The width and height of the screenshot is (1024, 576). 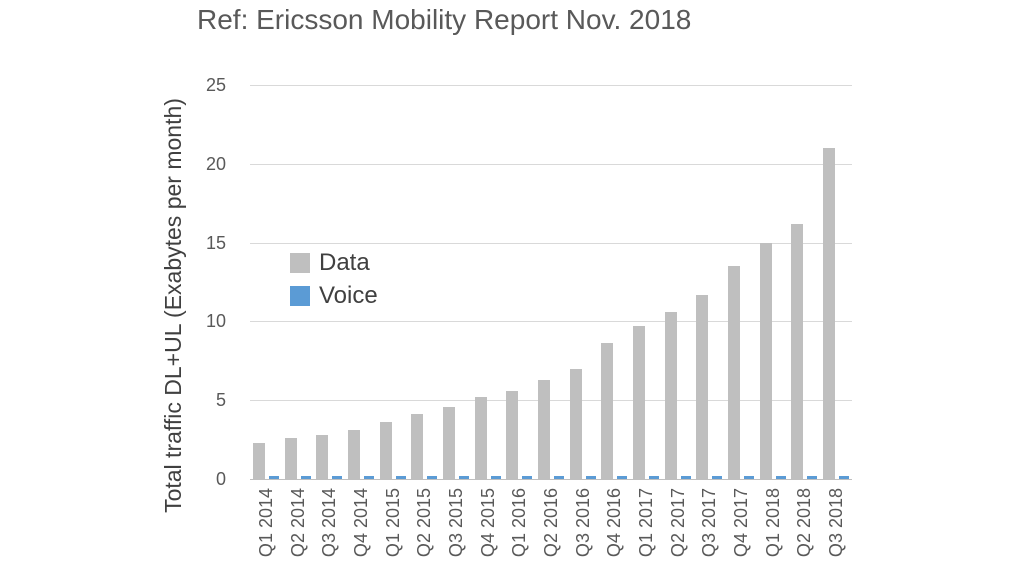 What do you see at coordinates (551, 479) in the screenshot?
I see `x-axis-line` at bounding box center [551, 479].